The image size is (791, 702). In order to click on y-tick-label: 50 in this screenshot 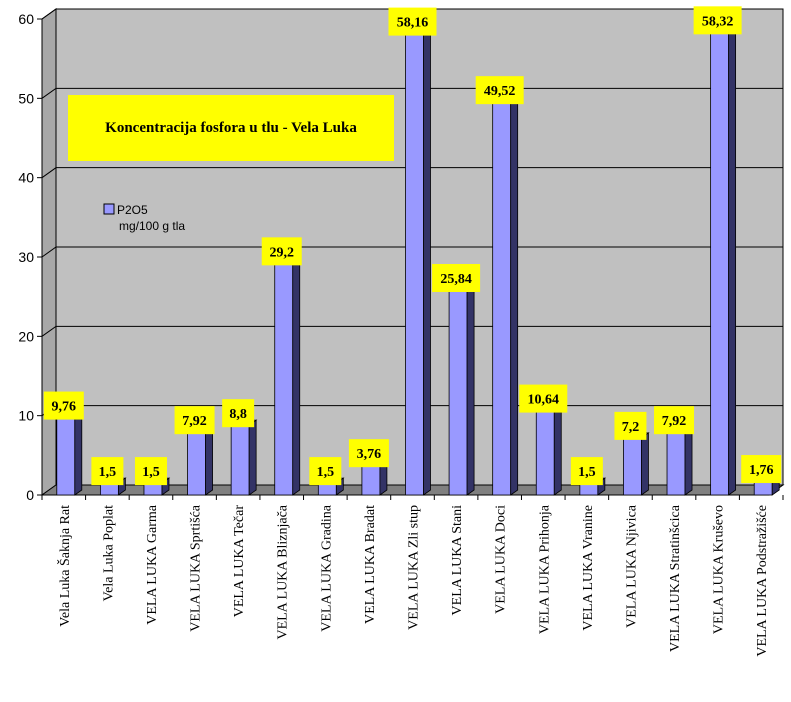, I will do `click(26, 98)`.